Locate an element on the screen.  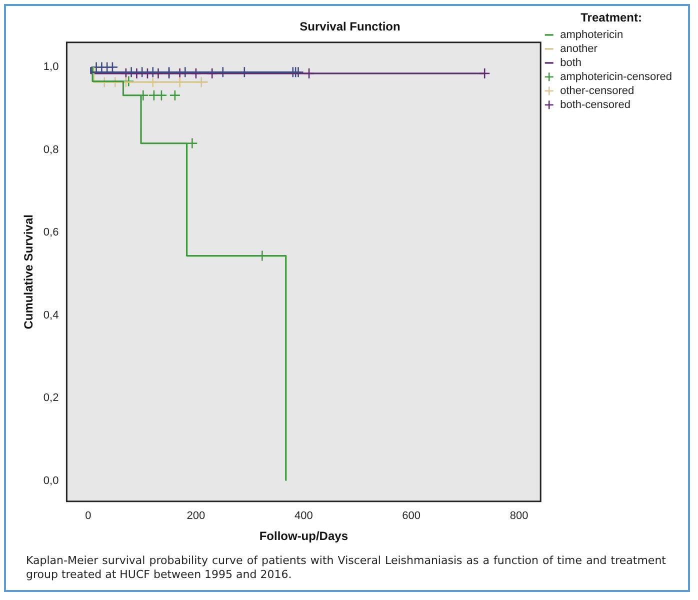
x-axis-title: Follow-up/Days is located at coordinates (303, 536).